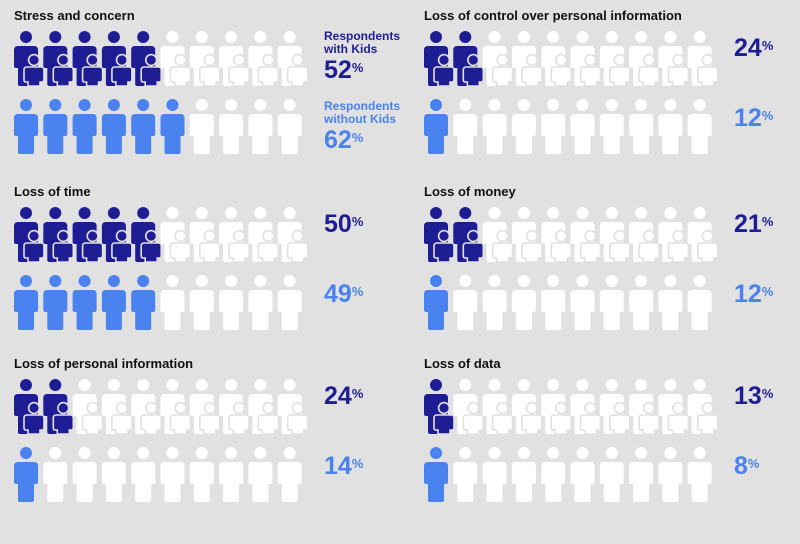 This screenshot has width=800, height=544. What do you see at coordinates (343, 466) in the screenshot?
I see `without-kids-percentage: 14%` at bounding box center [343, 466].